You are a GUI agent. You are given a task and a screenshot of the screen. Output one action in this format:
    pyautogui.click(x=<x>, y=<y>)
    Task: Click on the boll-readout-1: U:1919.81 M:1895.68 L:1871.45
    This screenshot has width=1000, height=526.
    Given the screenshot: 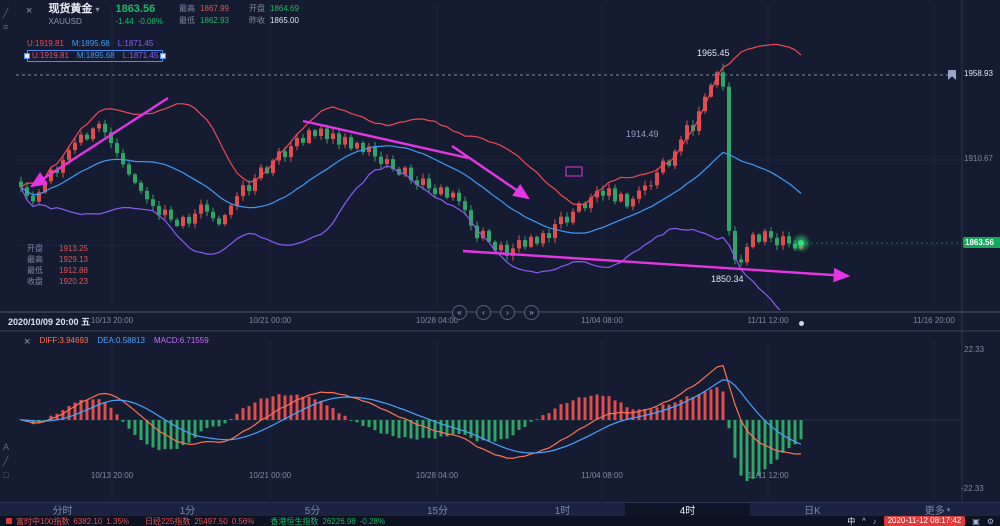 What is the action you would take?
    pyautogui.click(x=90, y=44)
    